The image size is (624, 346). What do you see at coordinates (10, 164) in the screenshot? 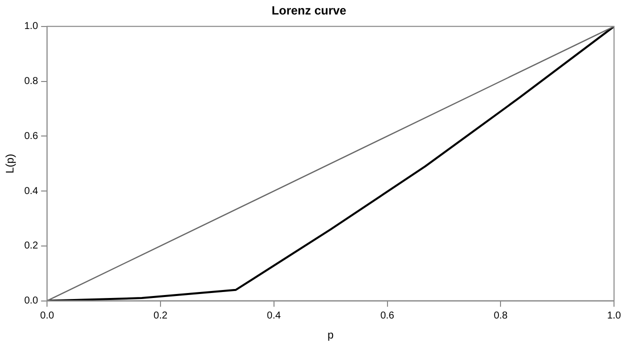
I see `y-axis-title: L(p)` at bounding box center [10, 164].